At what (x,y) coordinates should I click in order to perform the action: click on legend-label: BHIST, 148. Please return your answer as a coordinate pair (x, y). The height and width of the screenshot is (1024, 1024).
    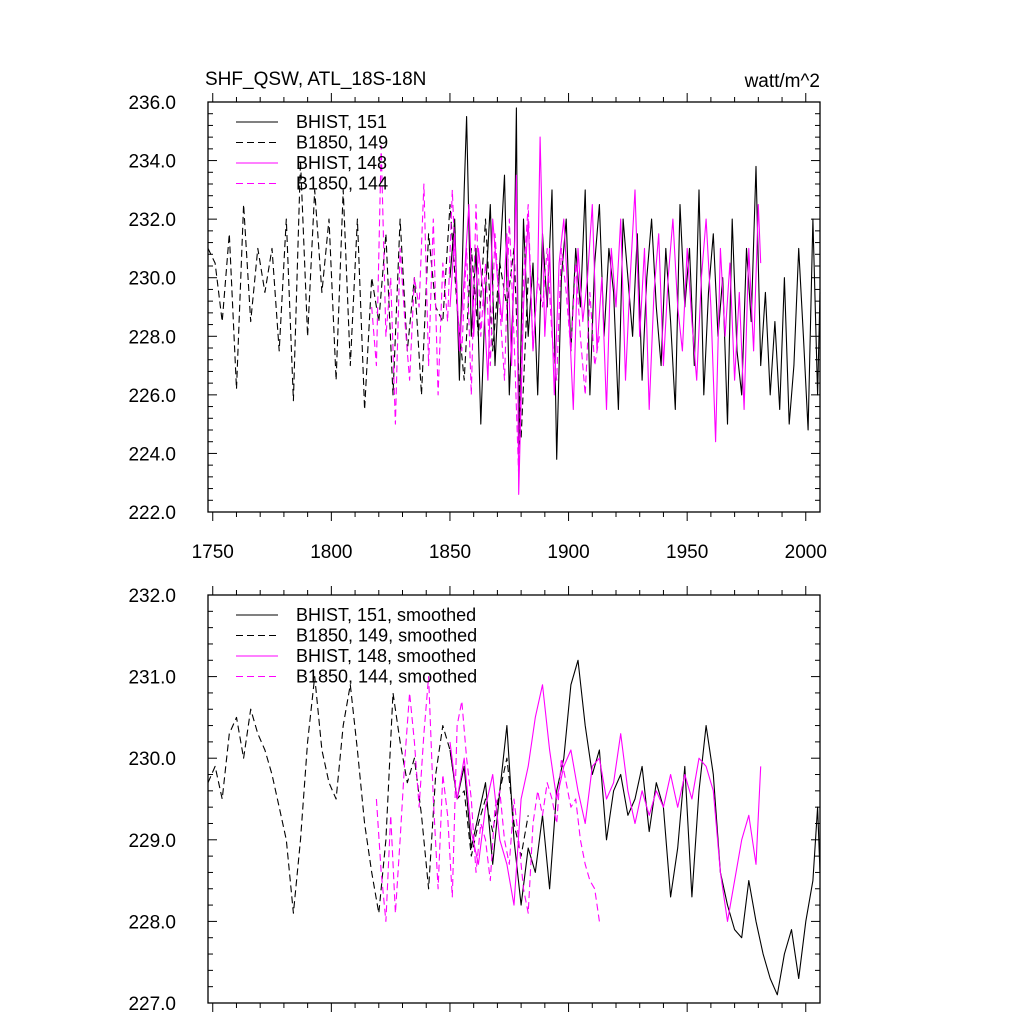
    Looking at the image, I should click on (341, 163).